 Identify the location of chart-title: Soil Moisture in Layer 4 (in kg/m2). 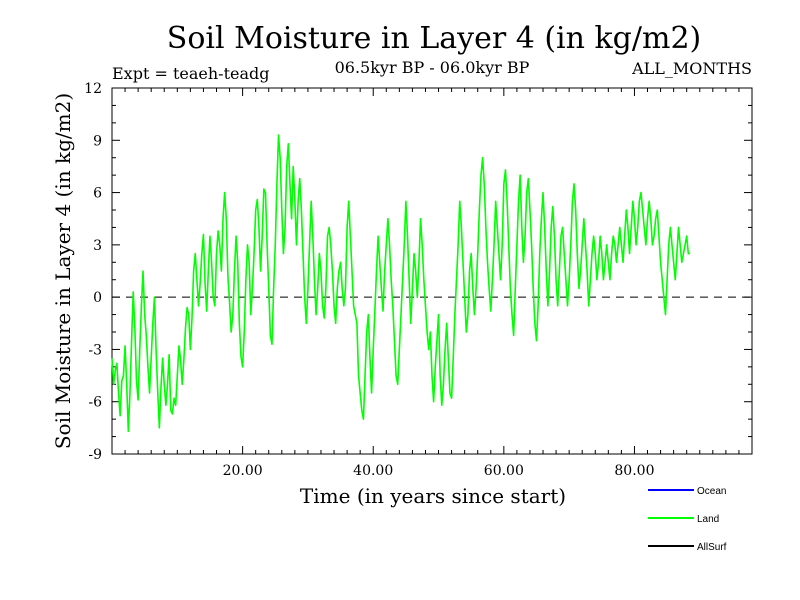
(434, 38).